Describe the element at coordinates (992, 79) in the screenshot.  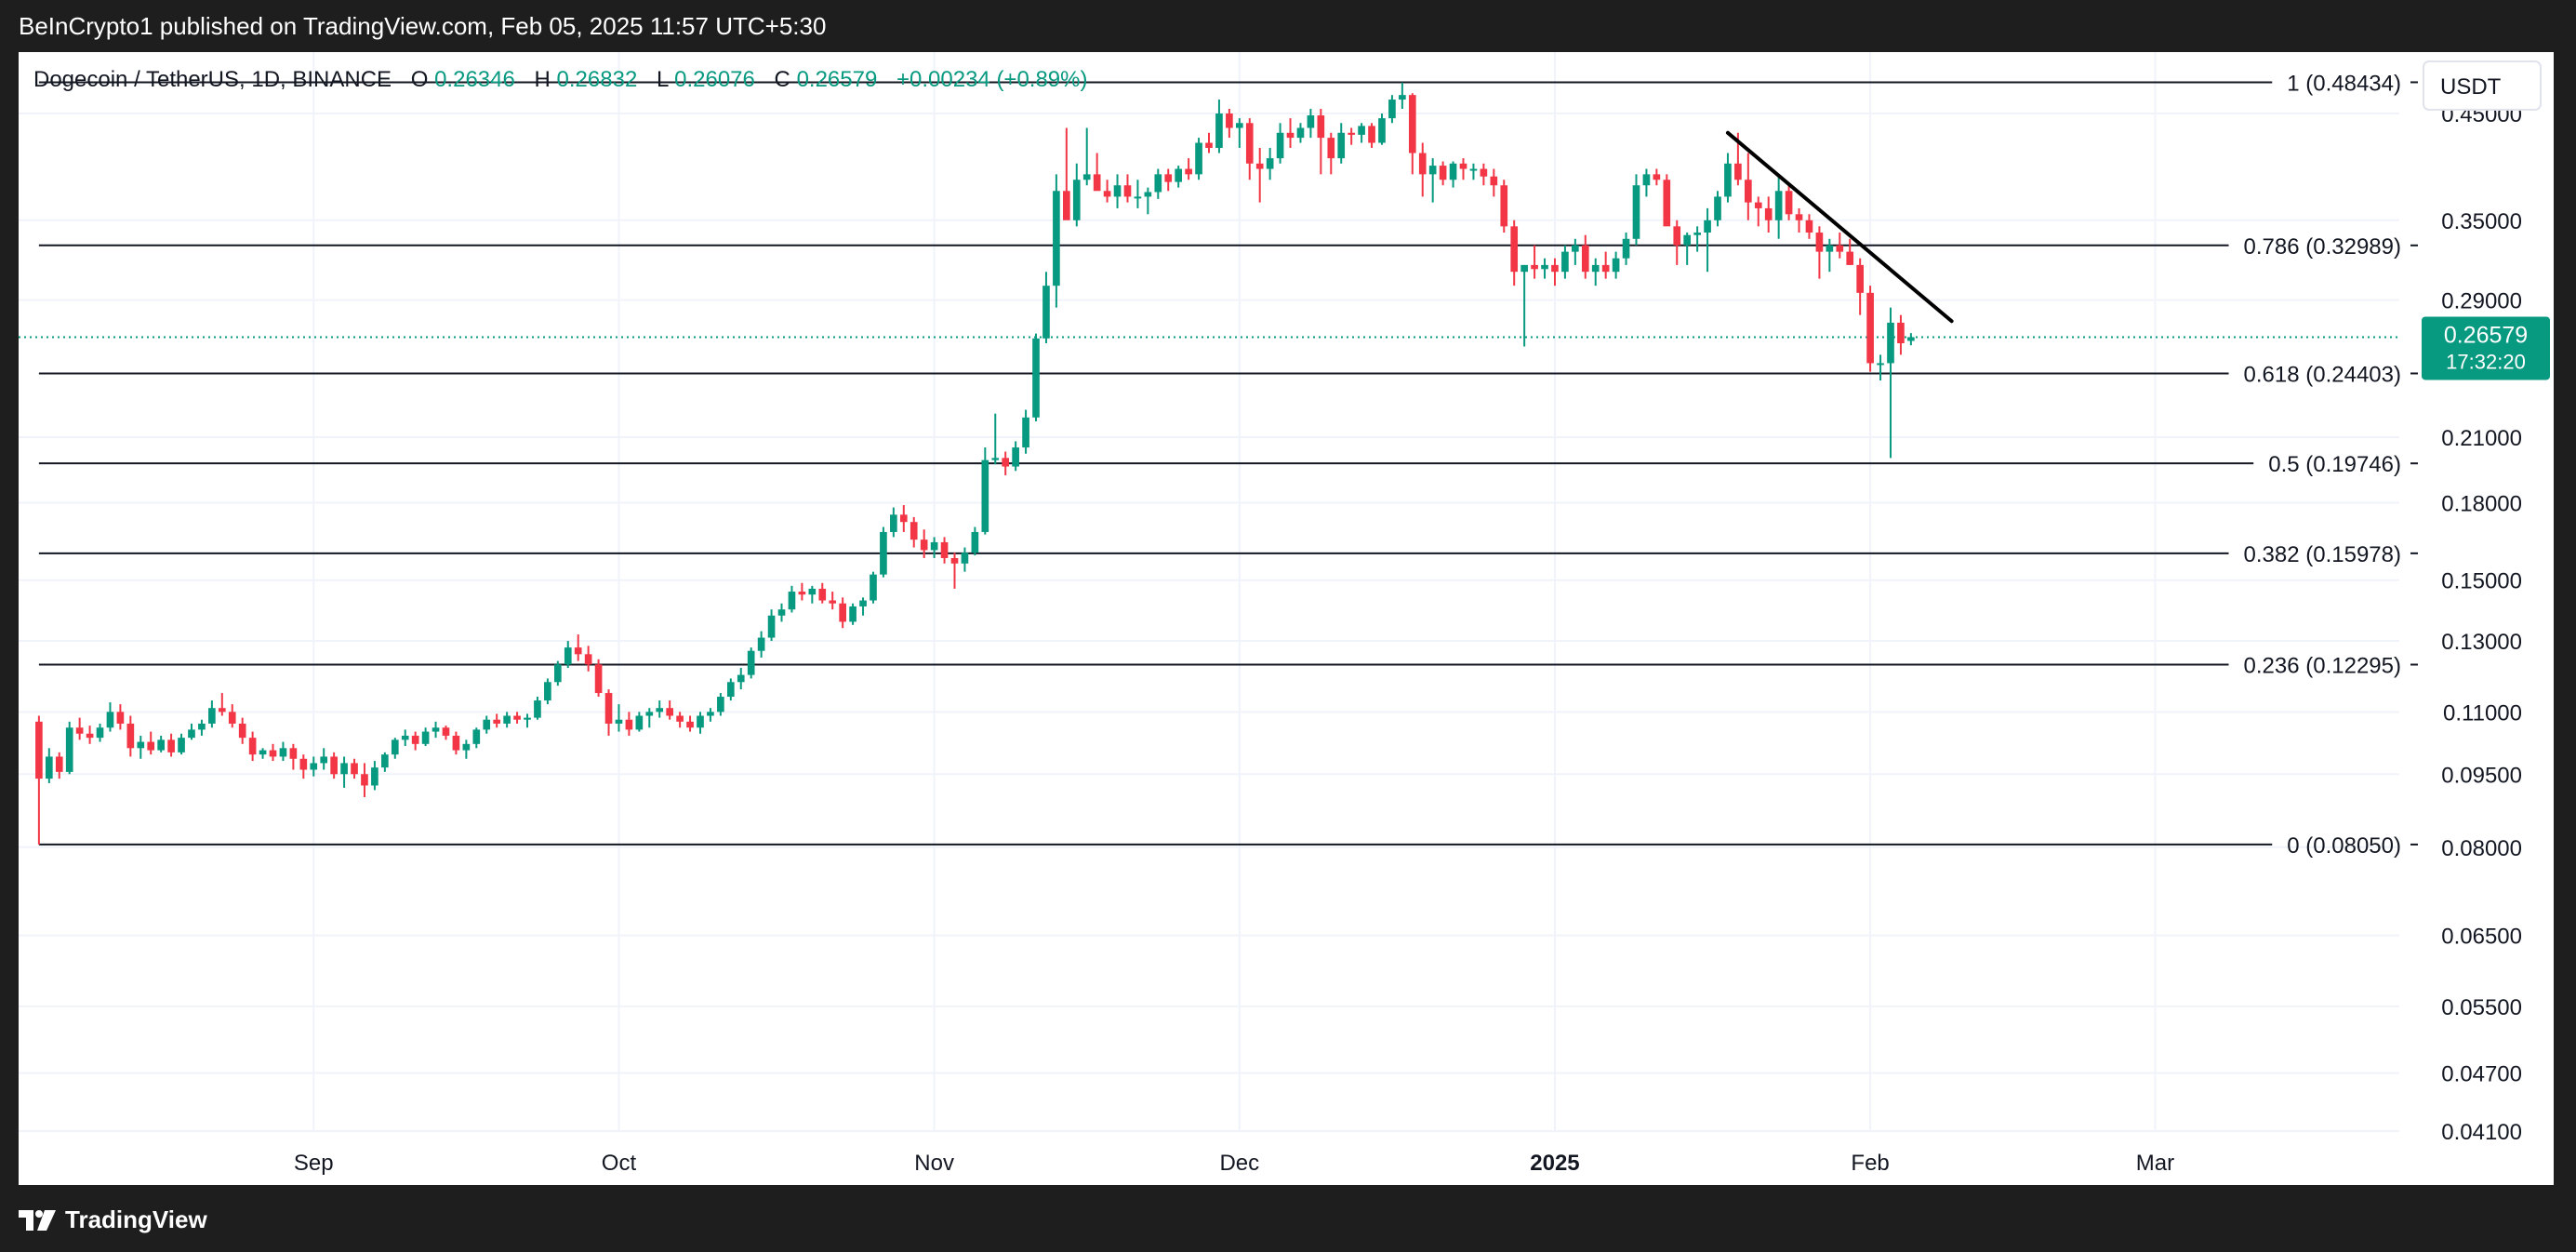
I see `change-value: +0.00234 (+0.89%)` at that location.